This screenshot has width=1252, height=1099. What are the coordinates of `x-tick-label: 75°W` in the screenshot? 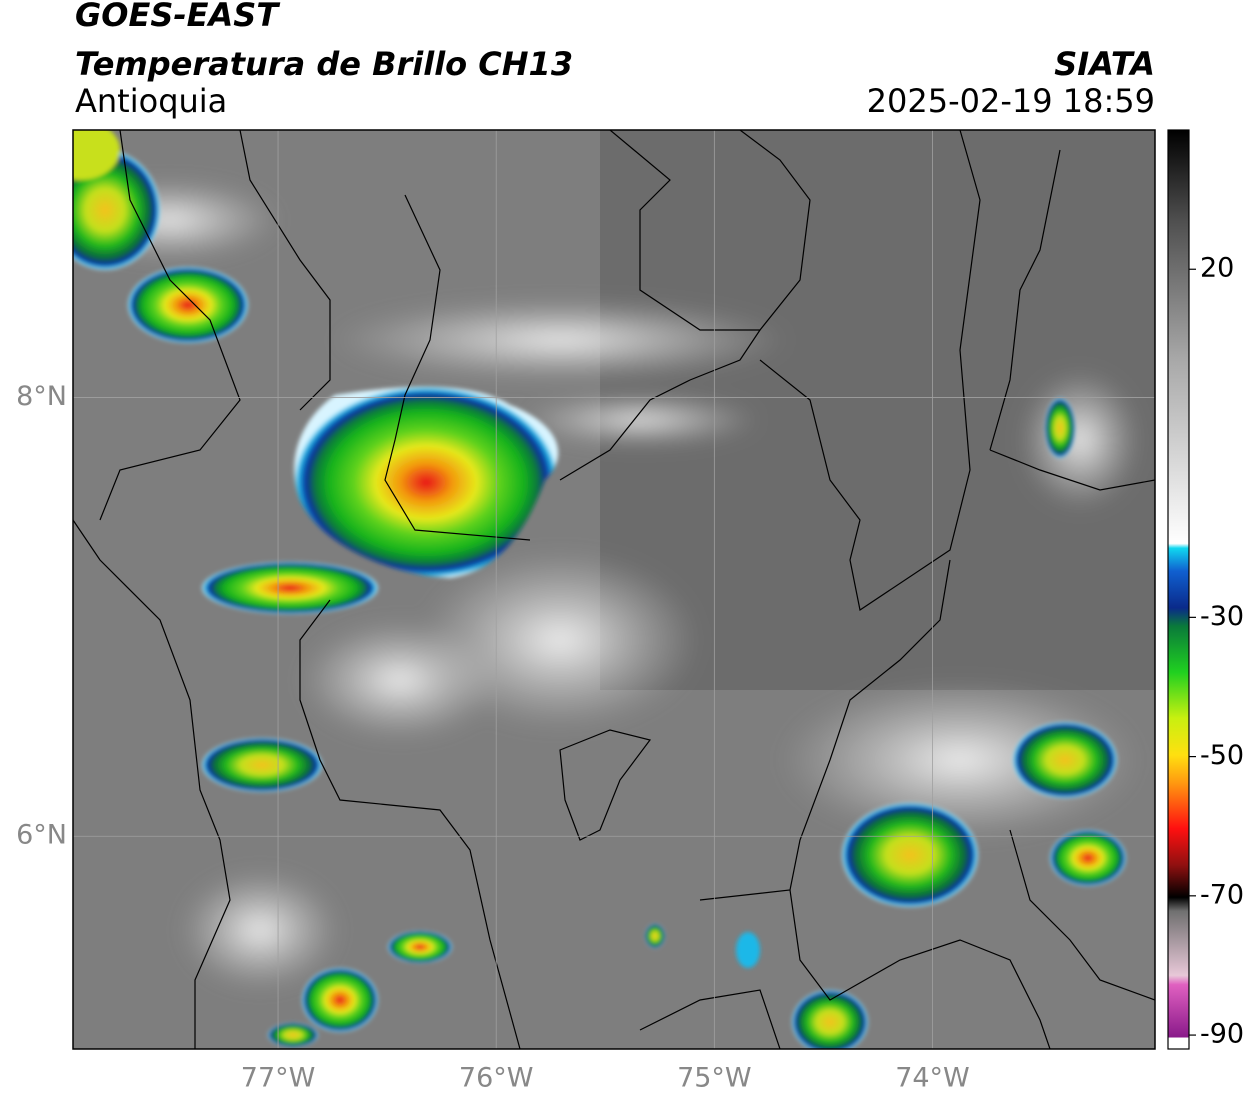 It's located at (714, 1078).